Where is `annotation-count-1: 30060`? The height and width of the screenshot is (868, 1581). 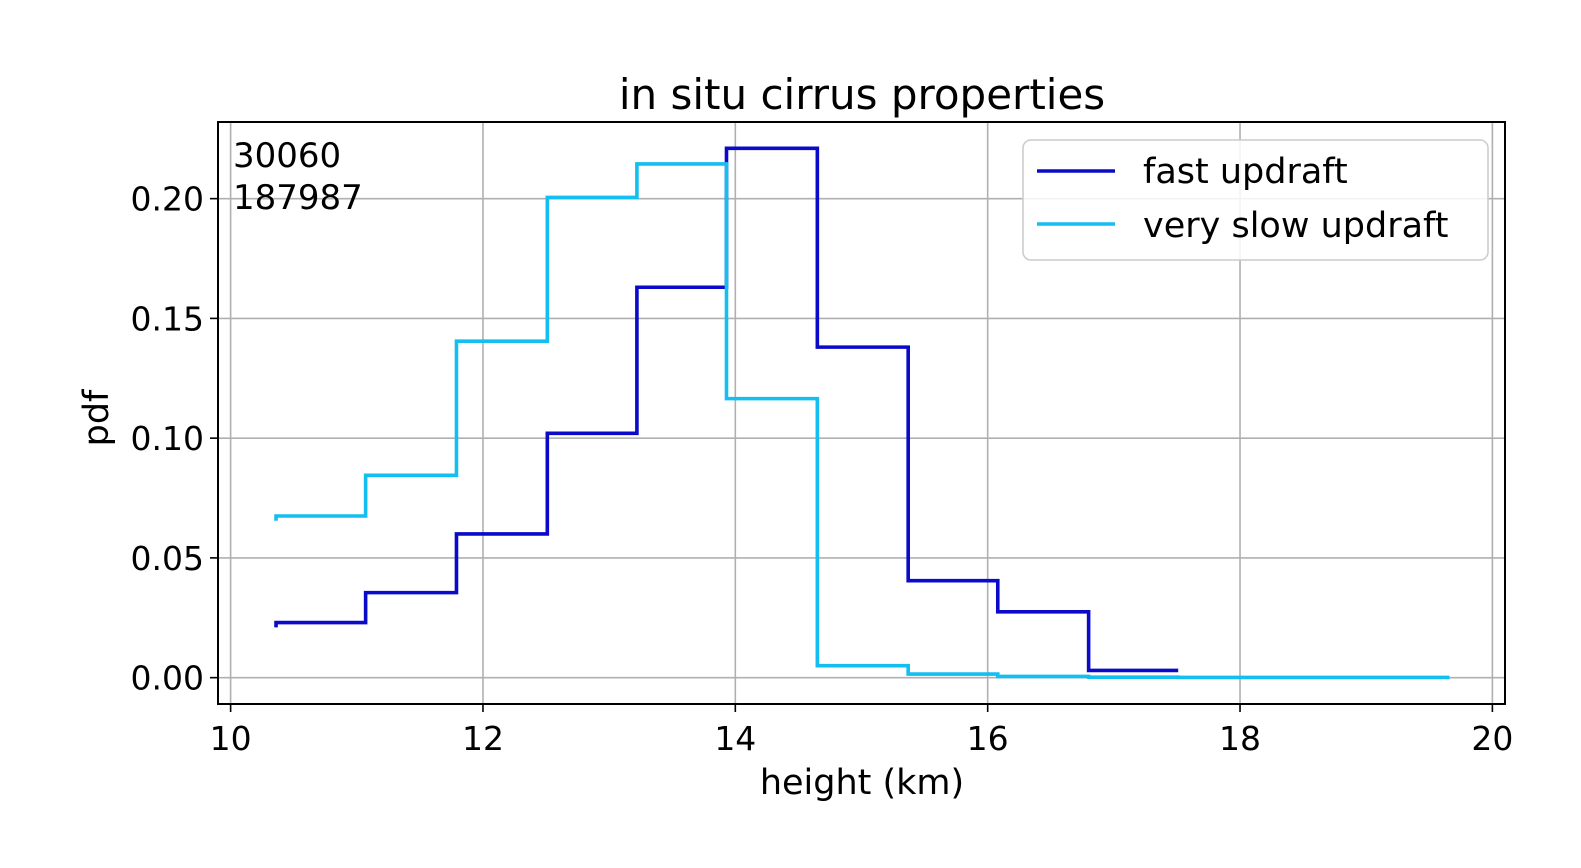
annotation-count-1: 30060 is located at coordinates (287, 156).